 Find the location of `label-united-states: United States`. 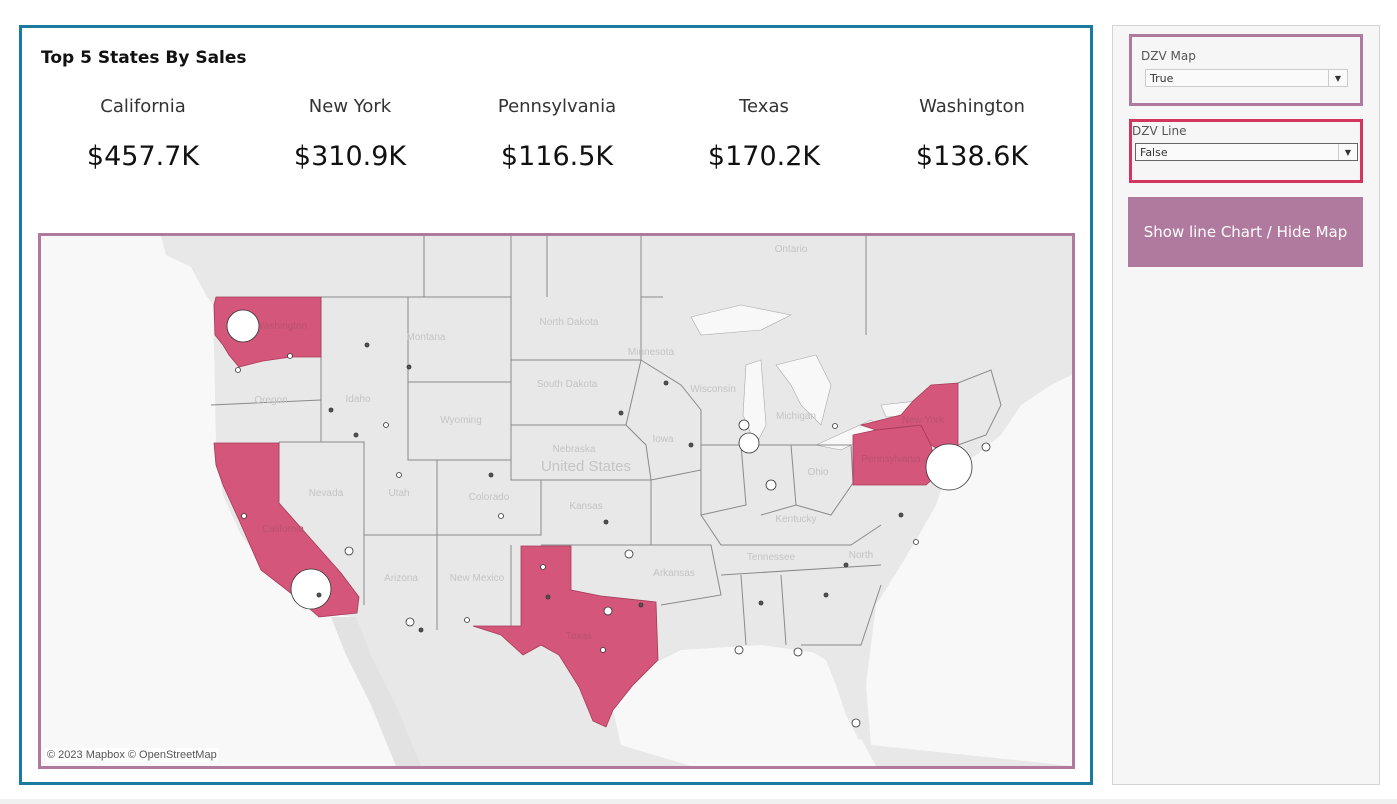

label-united-states: United States is located at coordinates (586, 466).